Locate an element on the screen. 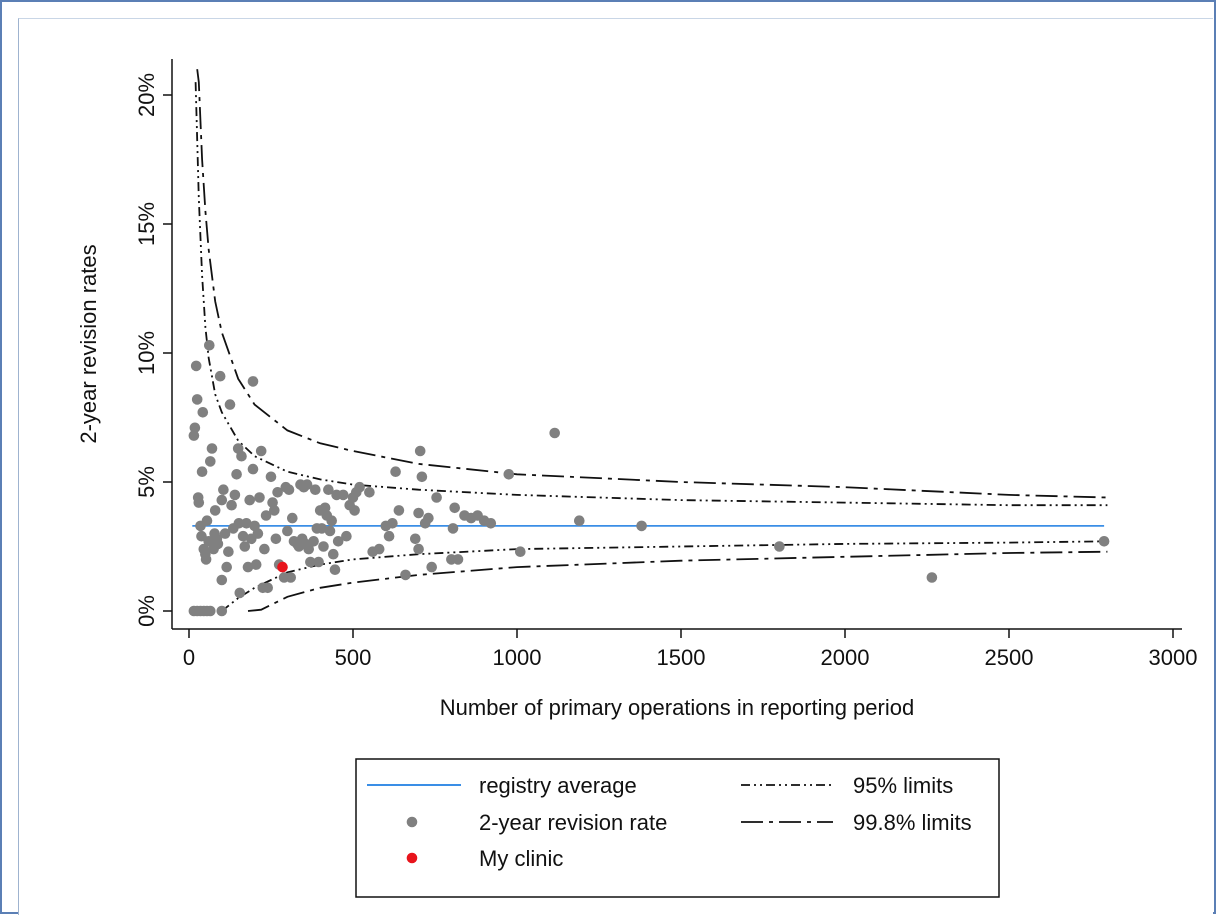  x-tick-label: 2500 is located at coordinates (1009, 657).